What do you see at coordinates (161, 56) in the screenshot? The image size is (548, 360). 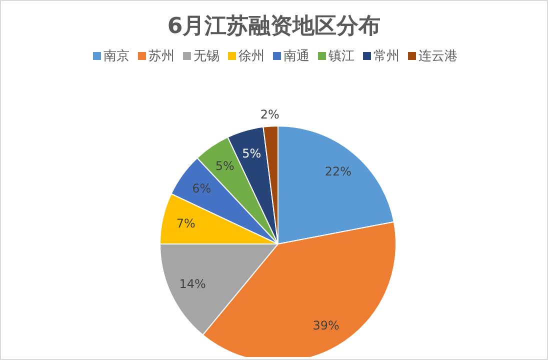 I see `legend-label: 苏州` at bounding box center [161, 56].